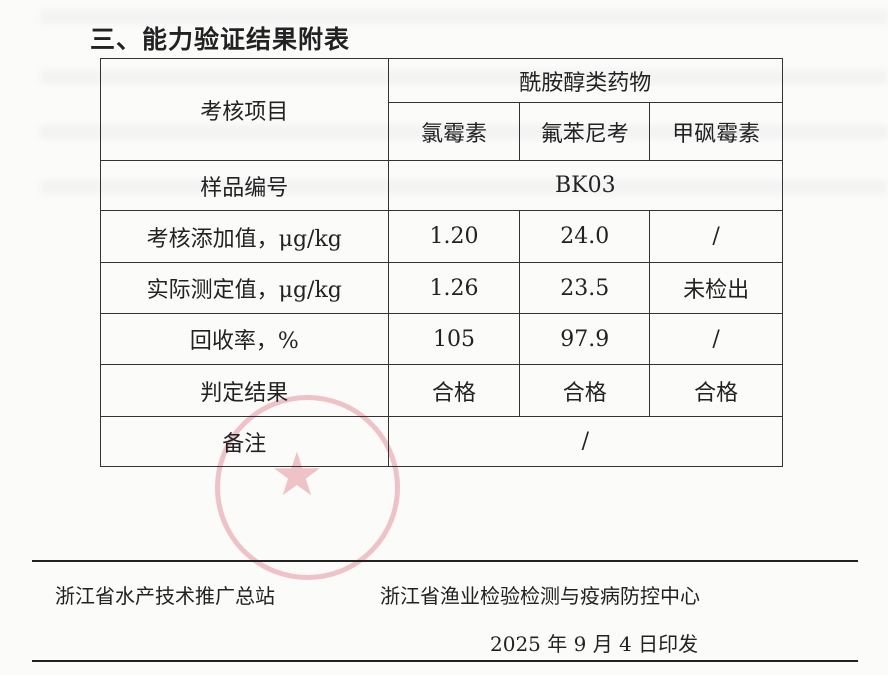 The width and height of the screenshot is (888, 675). I want to click on sample-id: BK03, so click(585, 185).